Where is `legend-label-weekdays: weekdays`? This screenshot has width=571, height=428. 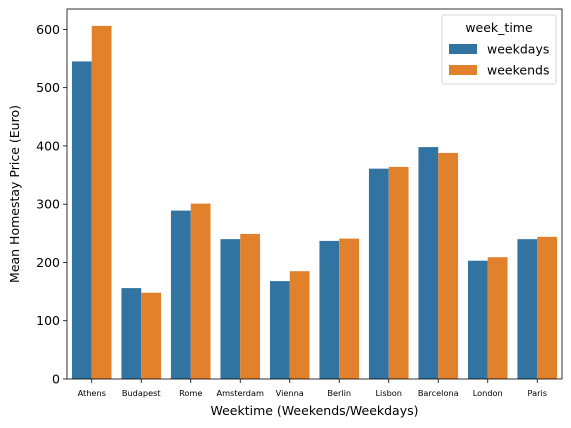 legend-label-weekdays: weekdays is located at coordinates (518, 49).